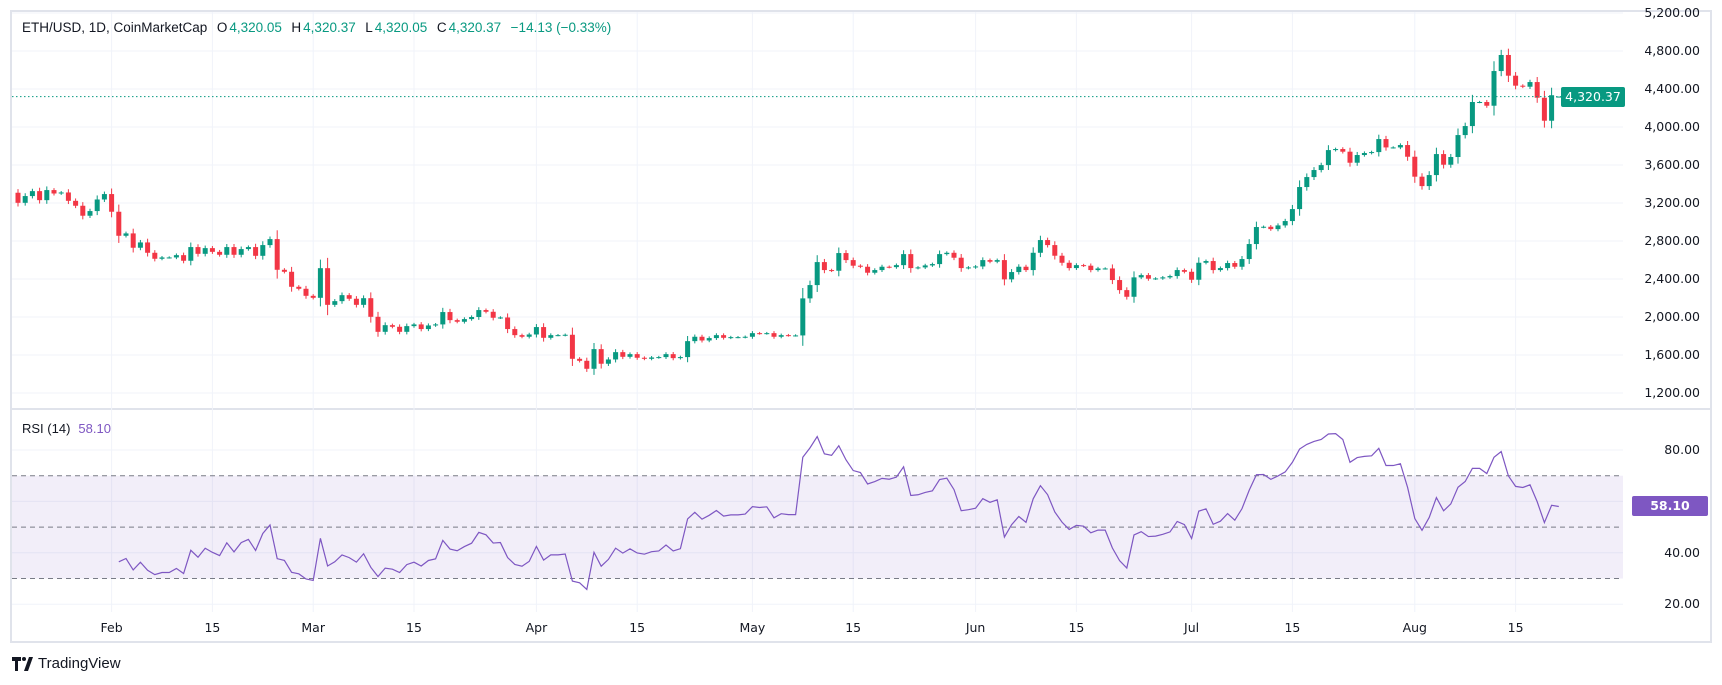  What do you see at coordinates (1672, 202) in the screenshot?
I see `price-tick-label: 3,200.00` at bounding box center [1672, 202].